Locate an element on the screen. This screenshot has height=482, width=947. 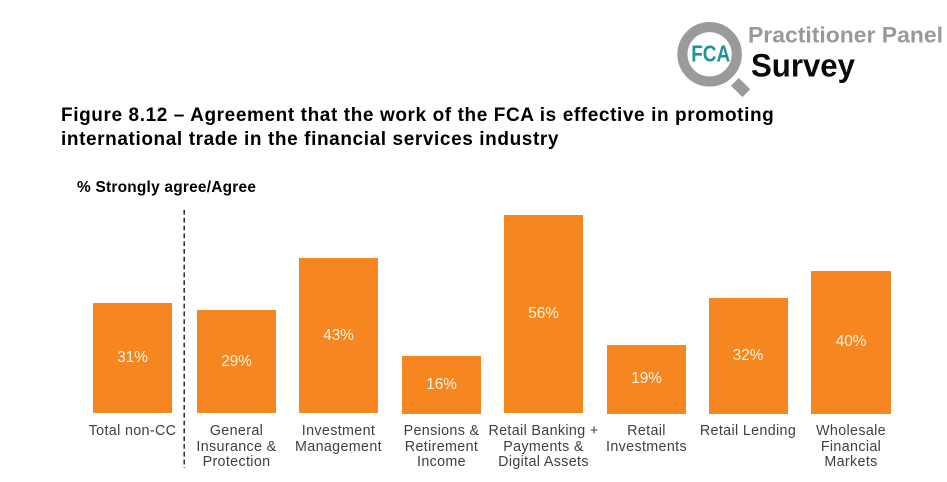
svg-text: Survey is located at coordinates (803, 66).